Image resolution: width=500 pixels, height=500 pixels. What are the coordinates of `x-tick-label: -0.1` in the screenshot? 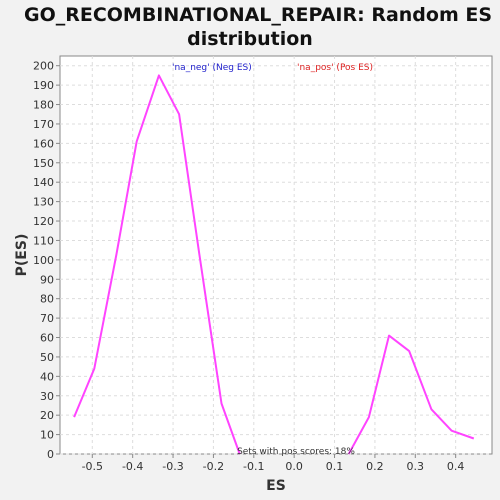 It's located at (253, 466).